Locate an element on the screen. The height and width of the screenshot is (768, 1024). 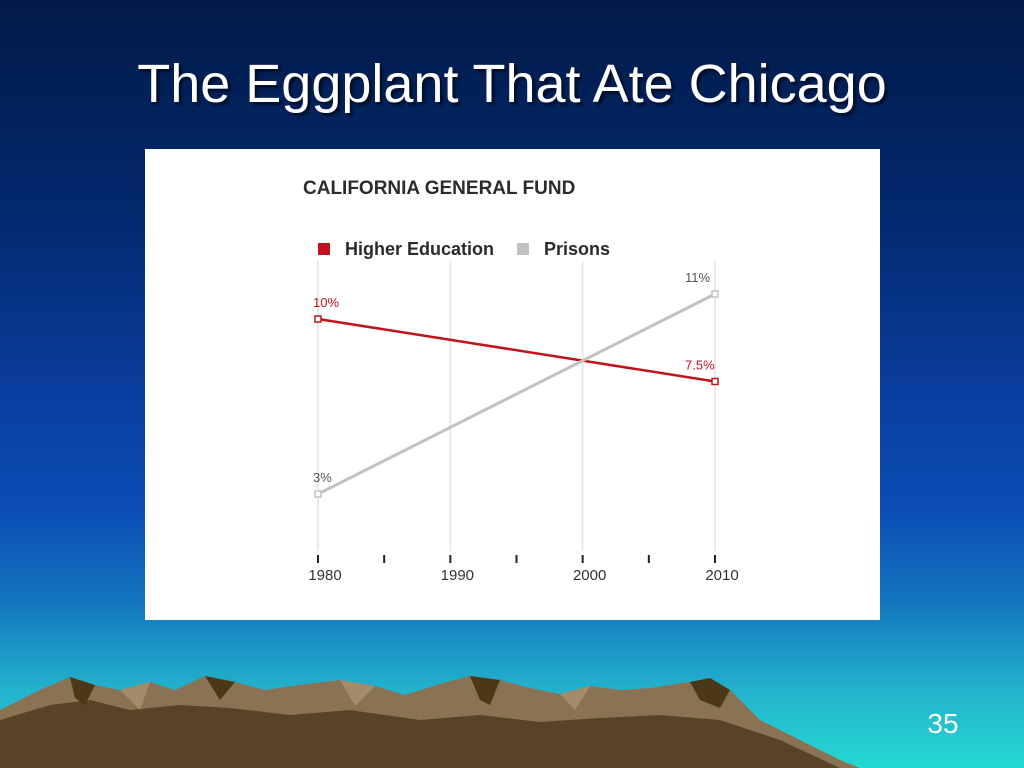
mountain-range-decoration is located at coordinates (430, 722).